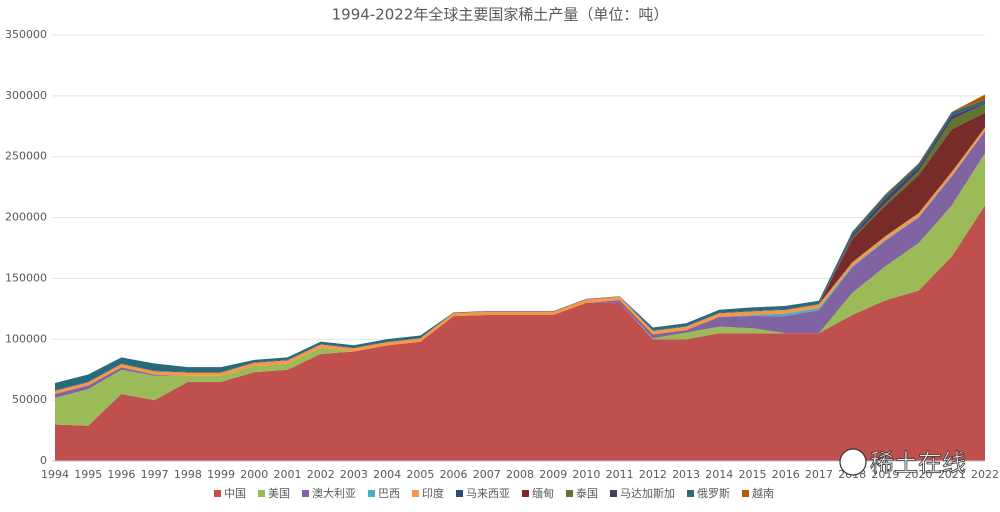 The width and height of the screenshot is (1000, 512). I want to click on x-tick-label: 2021, so click(952, 474).